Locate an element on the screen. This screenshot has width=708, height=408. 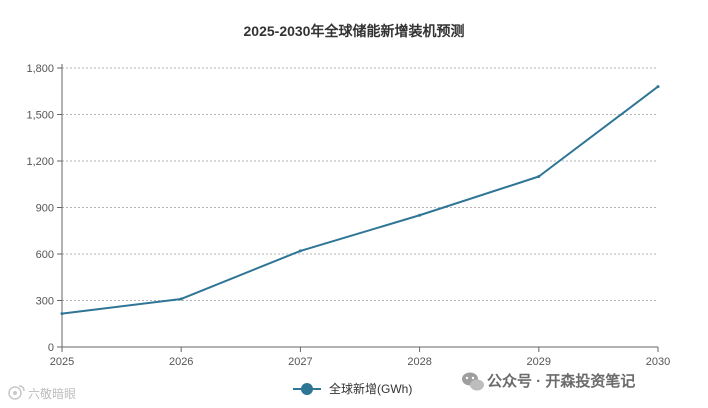
y-tick-label: 1,500 is located at coordinates (40, 116).